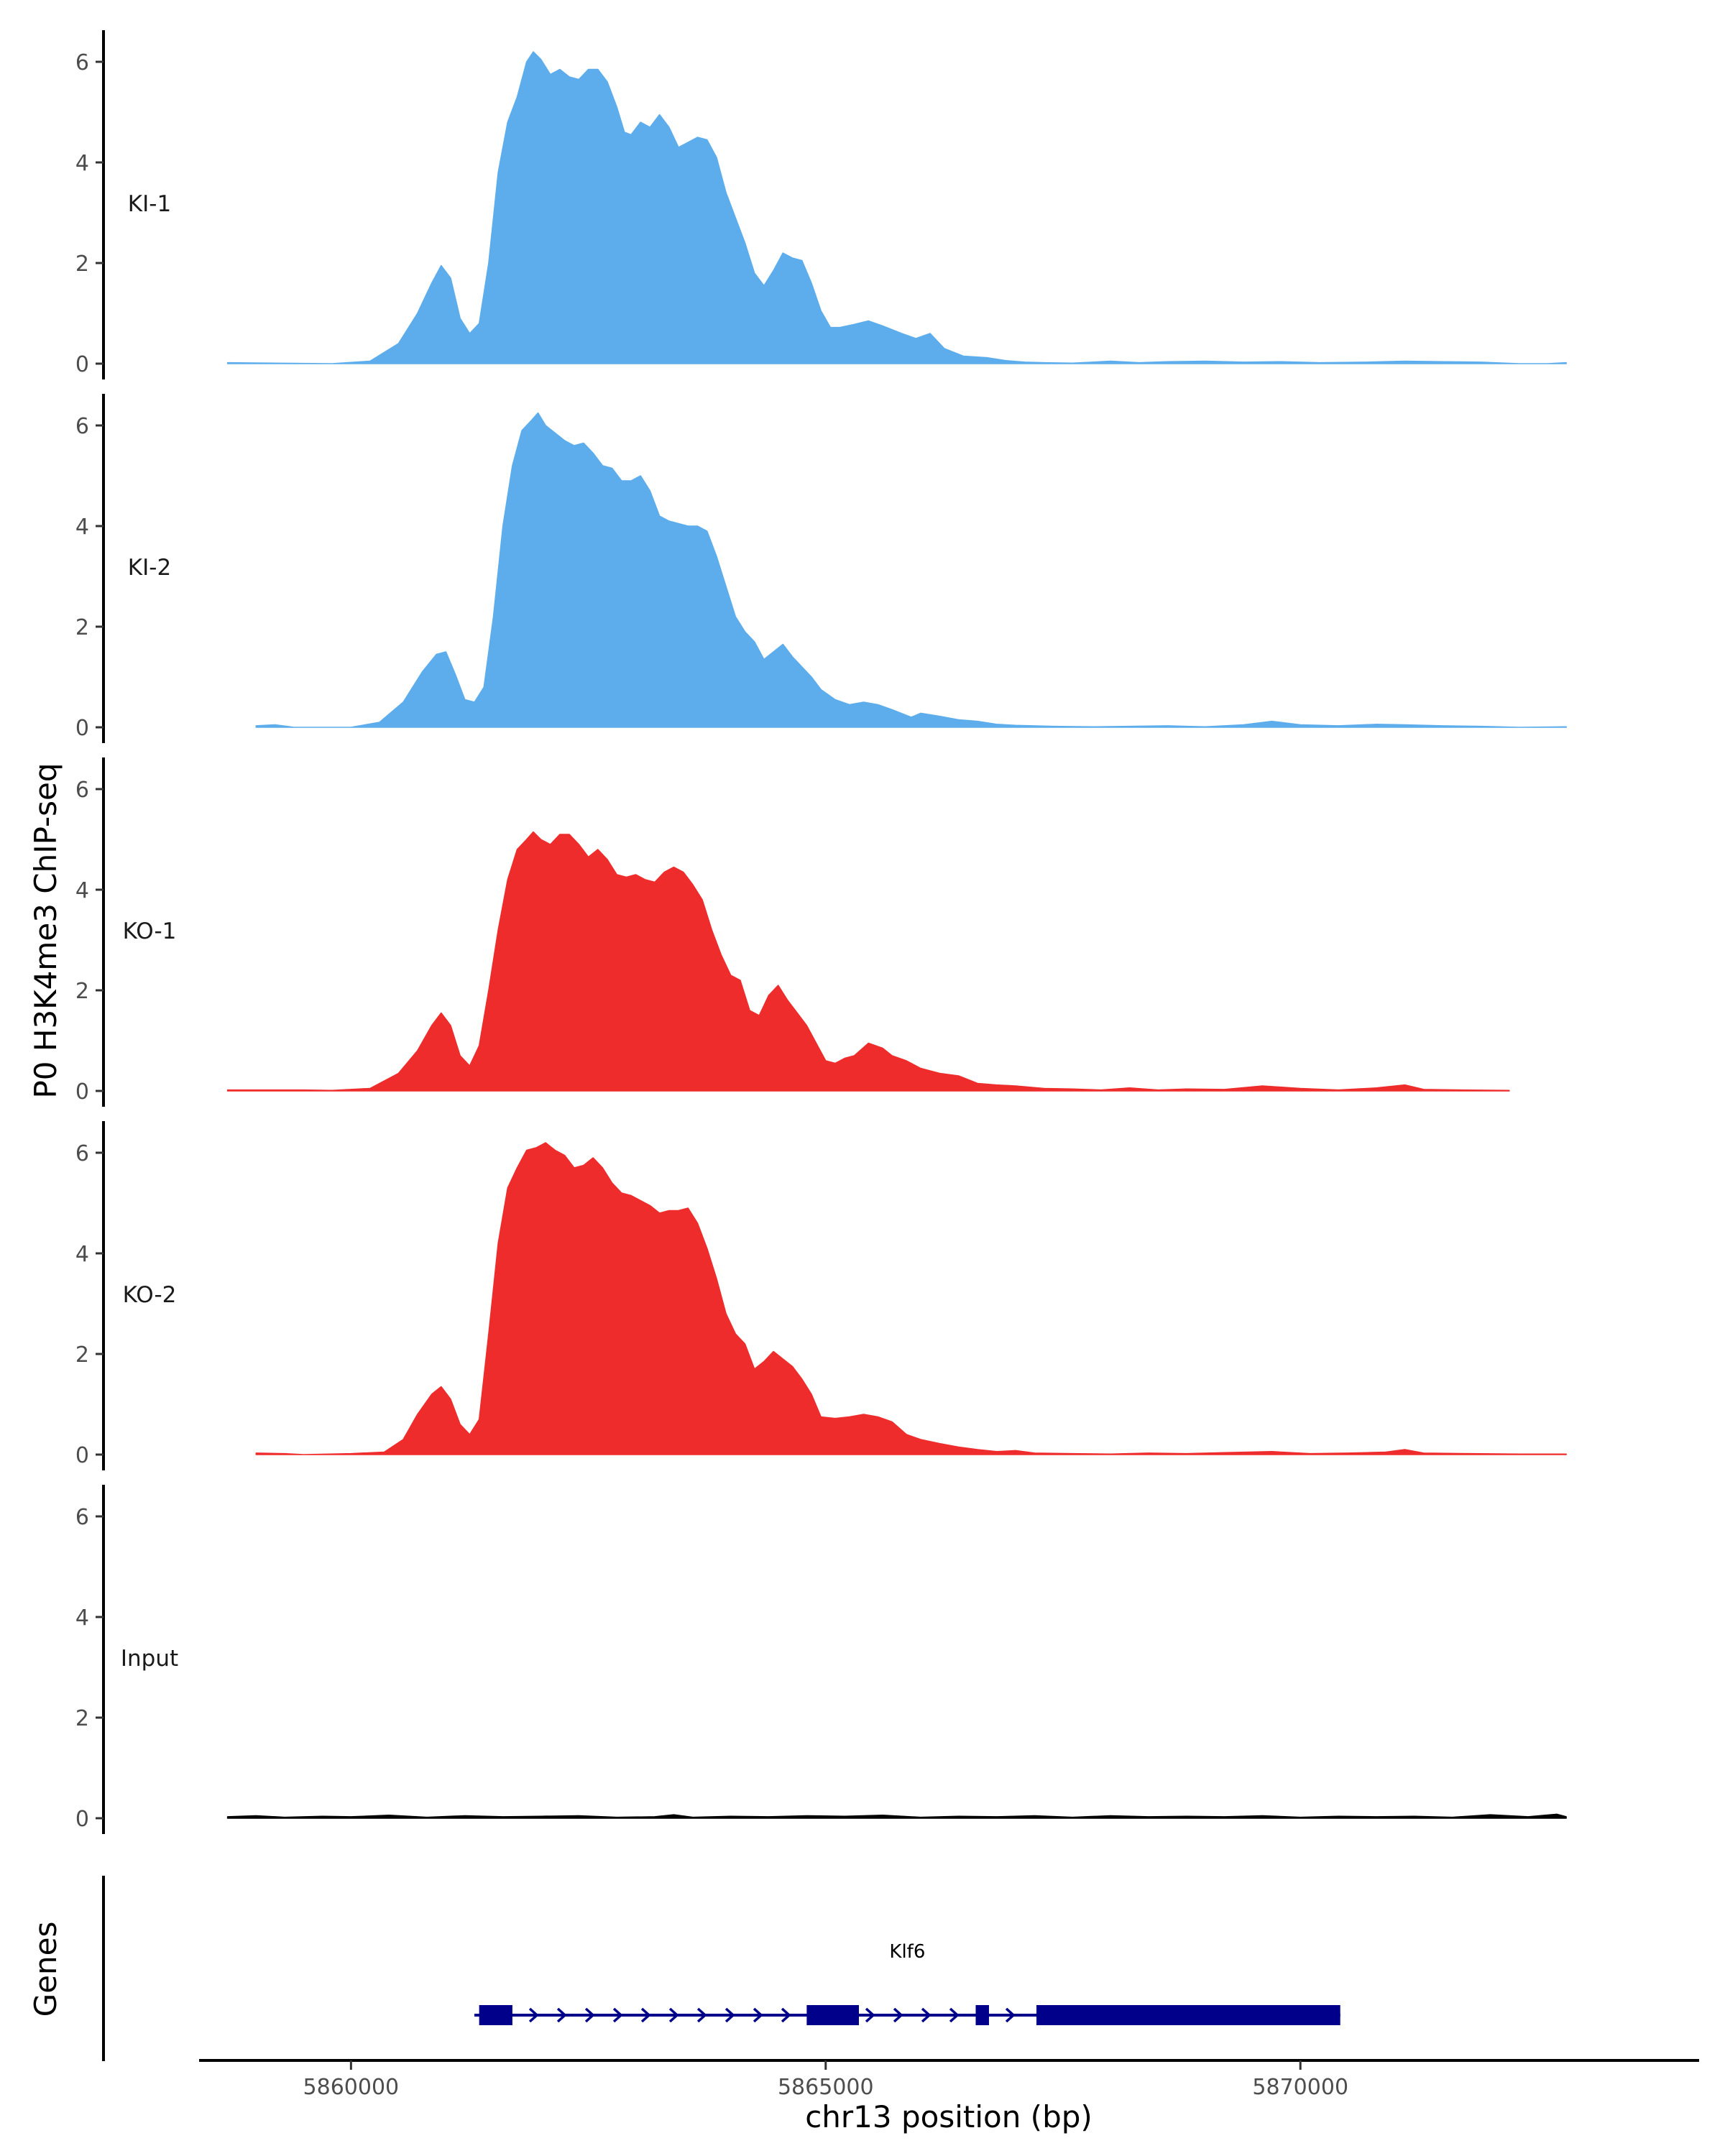  I want to click on track-label-ko-2: KO-2, so click(150, 1295).